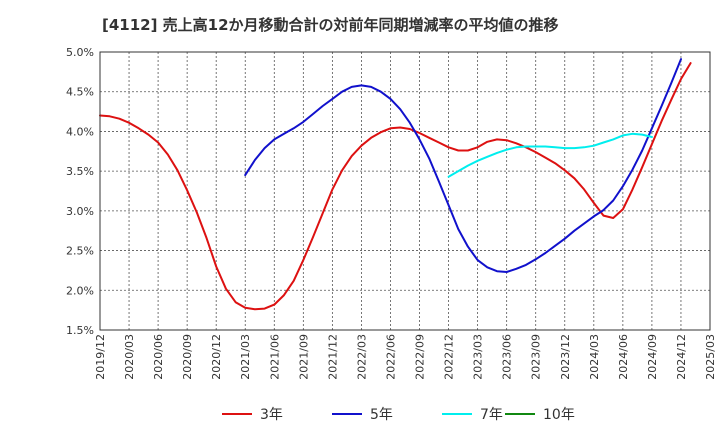  What do you see at coordinates (507, 357) in the screenshot?
I see `x-tick-label: 2023/06` at bounding box center [507, 357].